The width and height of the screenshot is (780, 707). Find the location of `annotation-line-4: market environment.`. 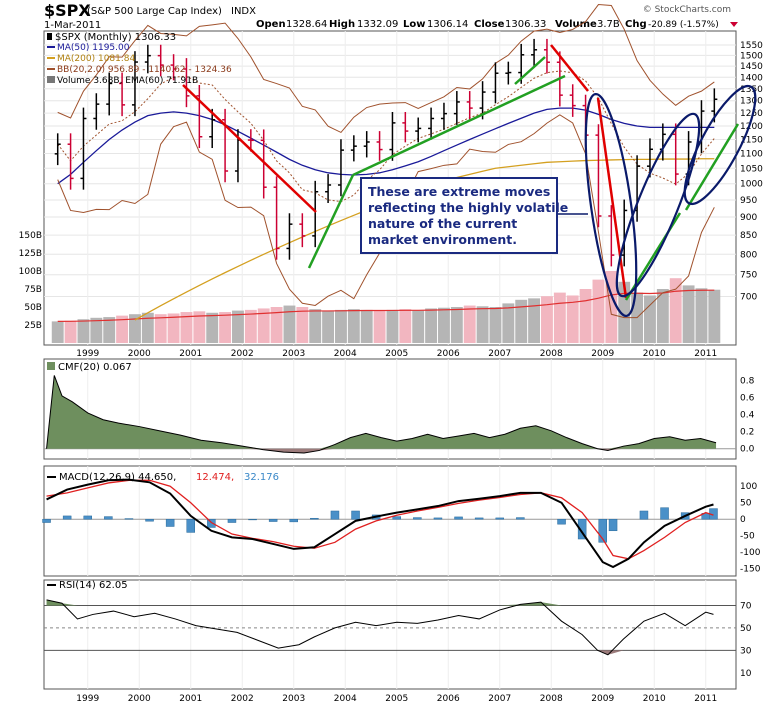

annotation-line-4: market environment. is located at coordinates (442, 239).